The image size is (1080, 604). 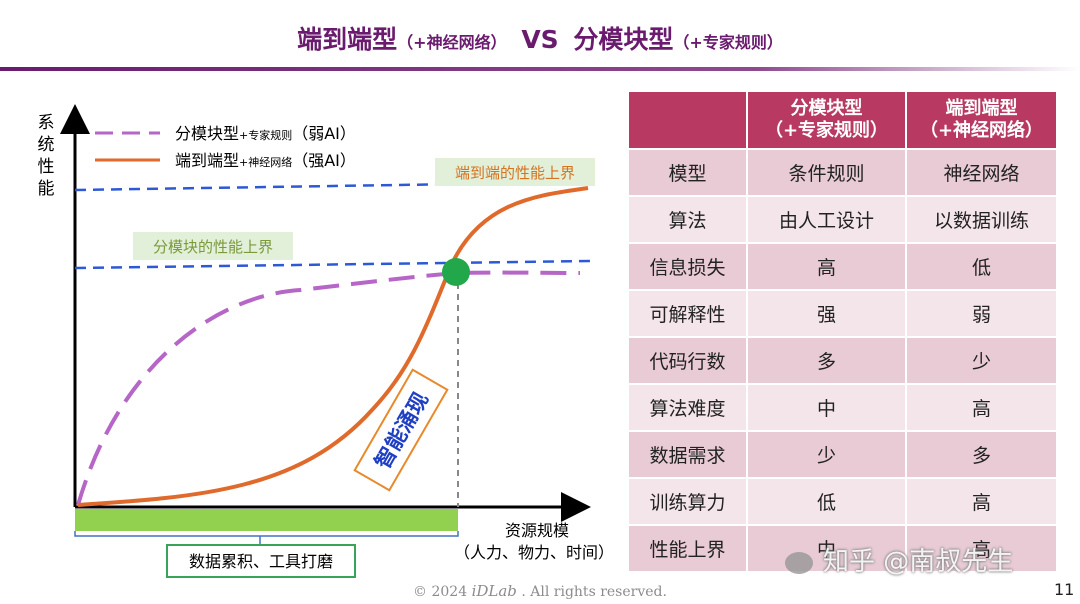 I want to click on table-row: 训练算力低高, so click(x=843, y=502).